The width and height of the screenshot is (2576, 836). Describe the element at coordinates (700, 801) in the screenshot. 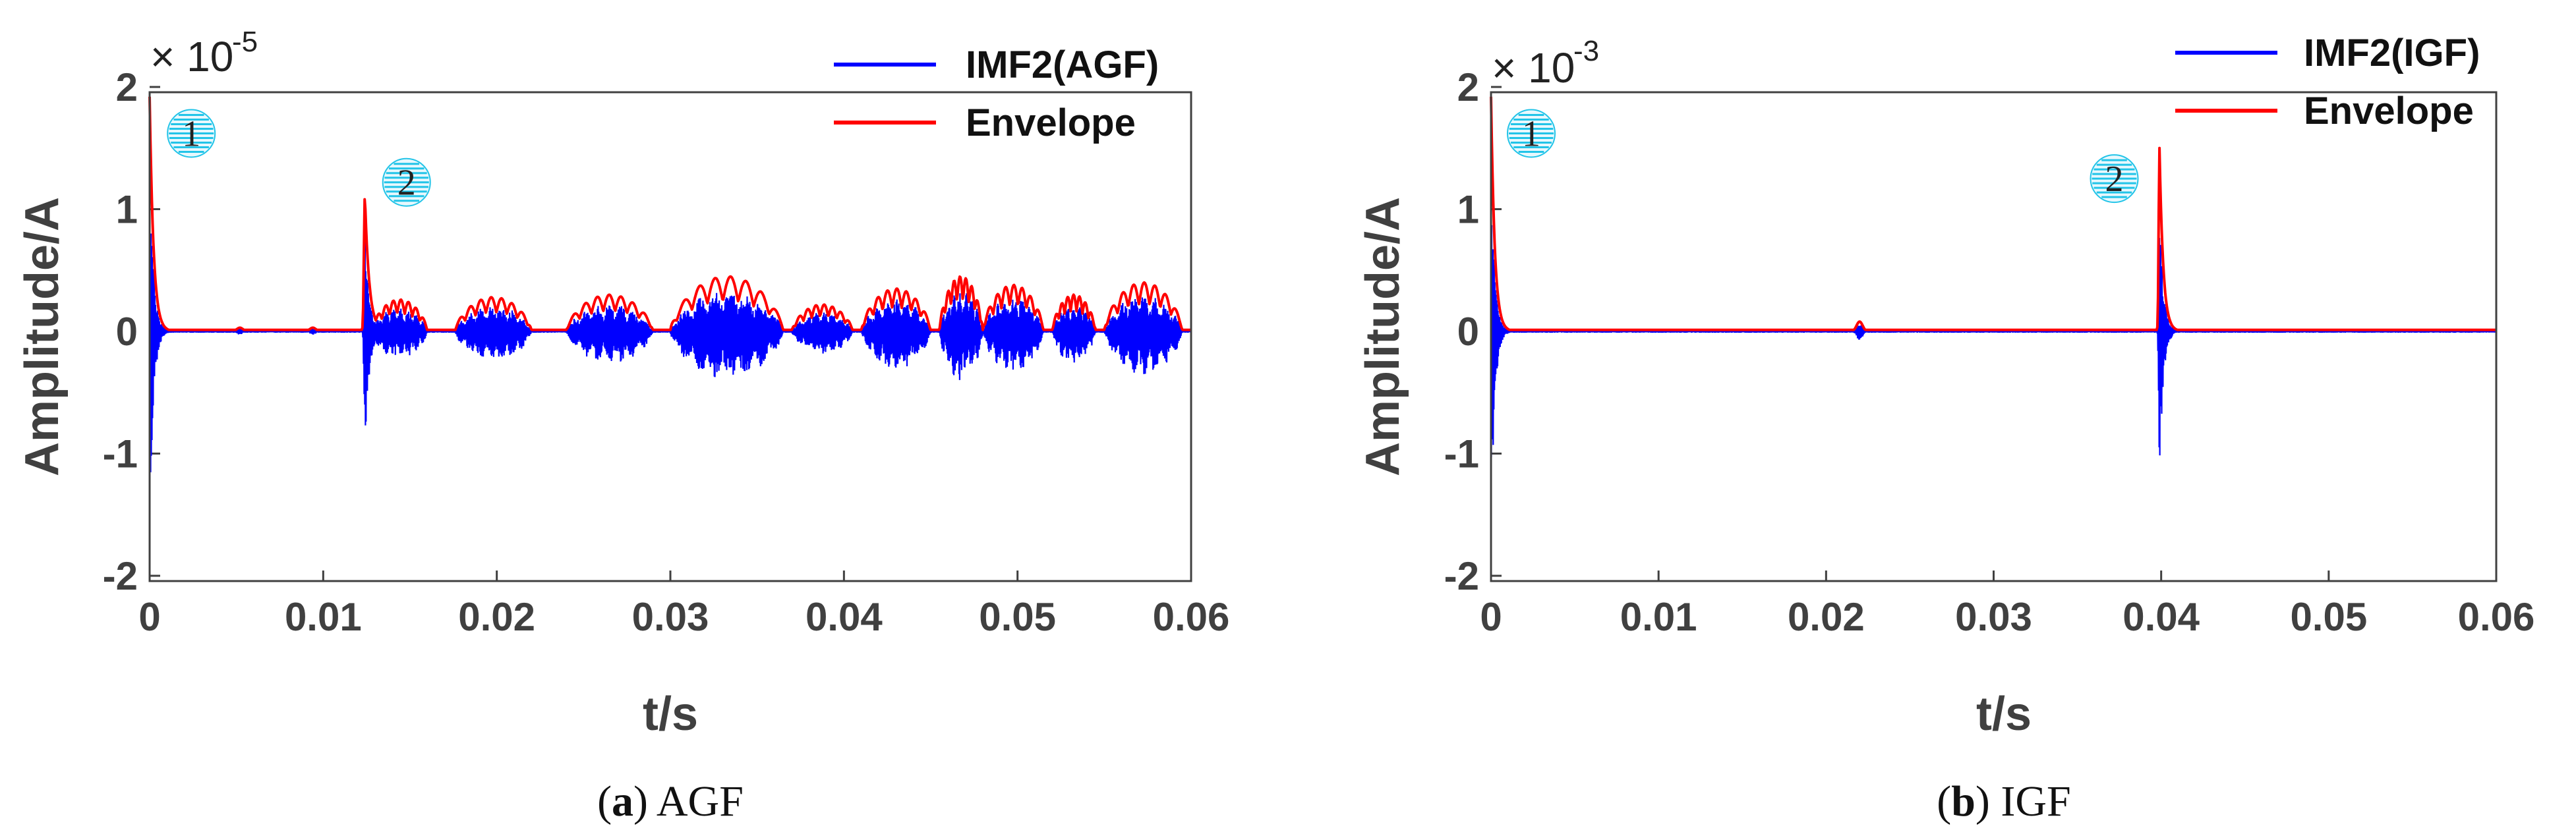

I see `agf-caption-text: AGF` at that location.